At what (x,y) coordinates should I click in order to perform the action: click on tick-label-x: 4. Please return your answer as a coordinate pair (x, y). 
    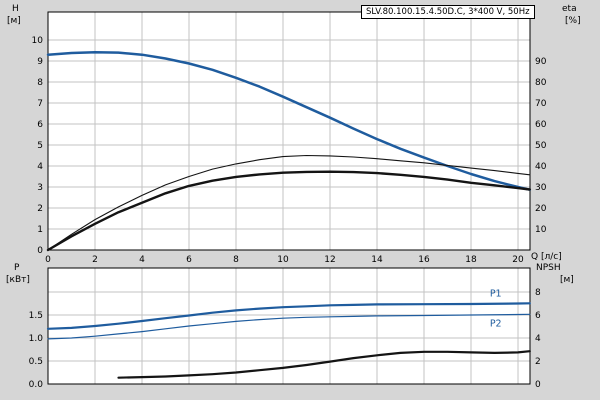
    Looking at the image, I should click on (142, 260).